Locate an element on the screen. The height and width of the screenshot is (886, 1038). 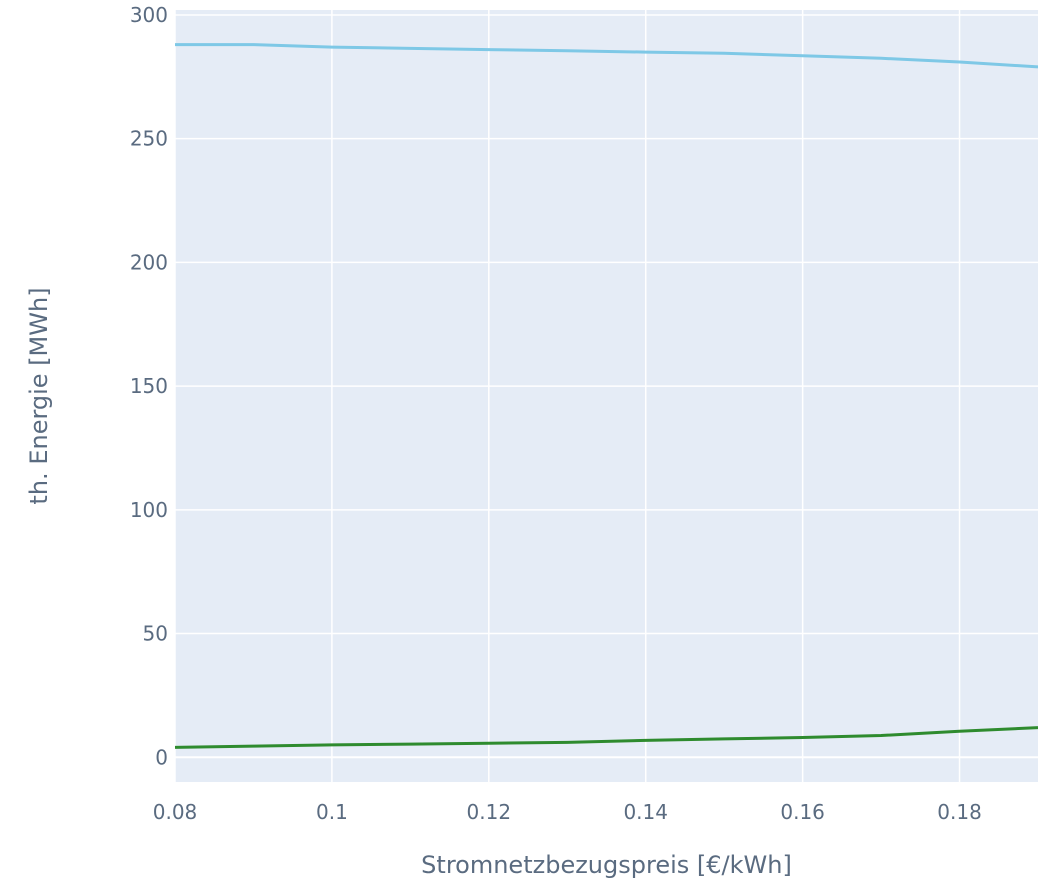
y-tick-label: 300 is located at coordinates (149, 15).